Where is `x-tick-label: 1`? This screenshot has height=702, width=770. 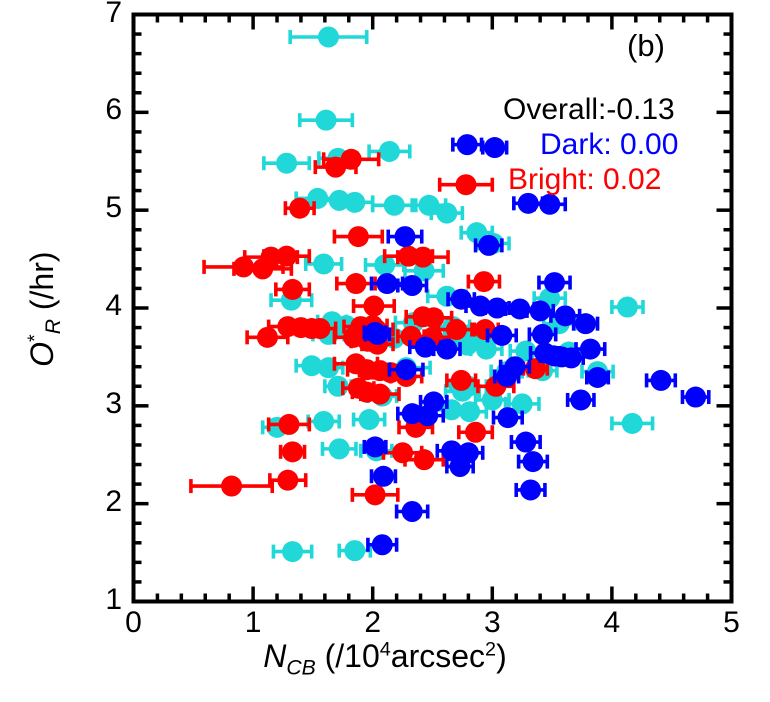 x-tick-label: 1 is located at coordinates (253, 622).